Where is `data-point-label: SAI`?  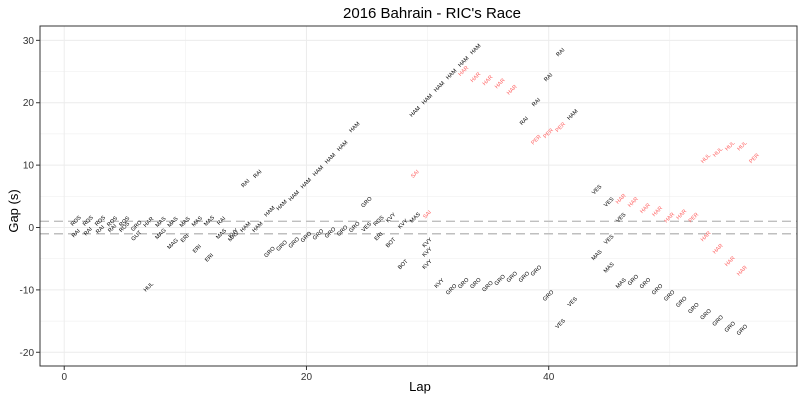 data-point-label: SAI is located at coordinates (427, 214).